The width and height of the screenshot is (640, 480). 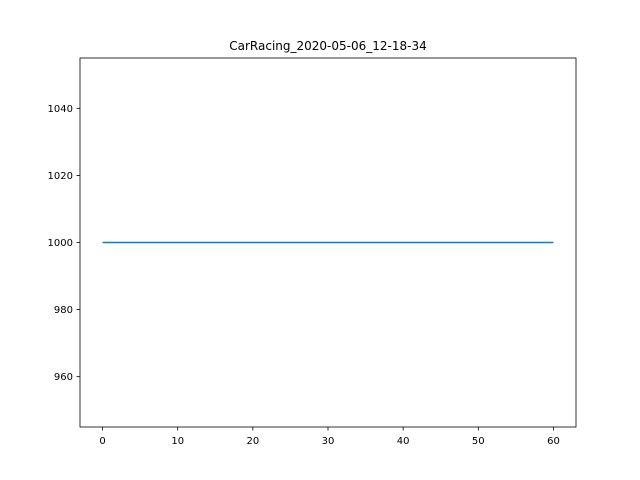 What do you see at coordinates (102, 441) in the screenshot?
I see `x-tick-label: 0` at bounding box center [102, 441].